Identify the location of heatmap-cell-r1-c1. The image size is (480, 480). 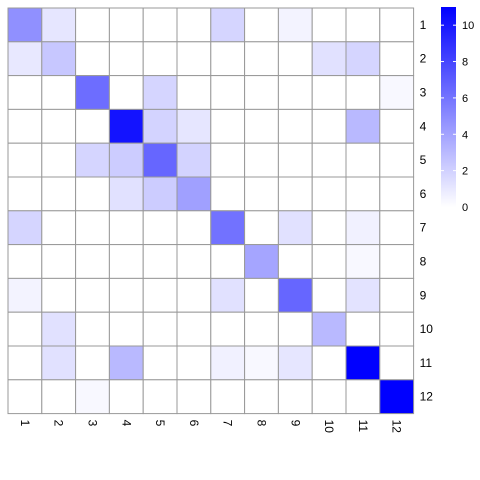
(25, 25).